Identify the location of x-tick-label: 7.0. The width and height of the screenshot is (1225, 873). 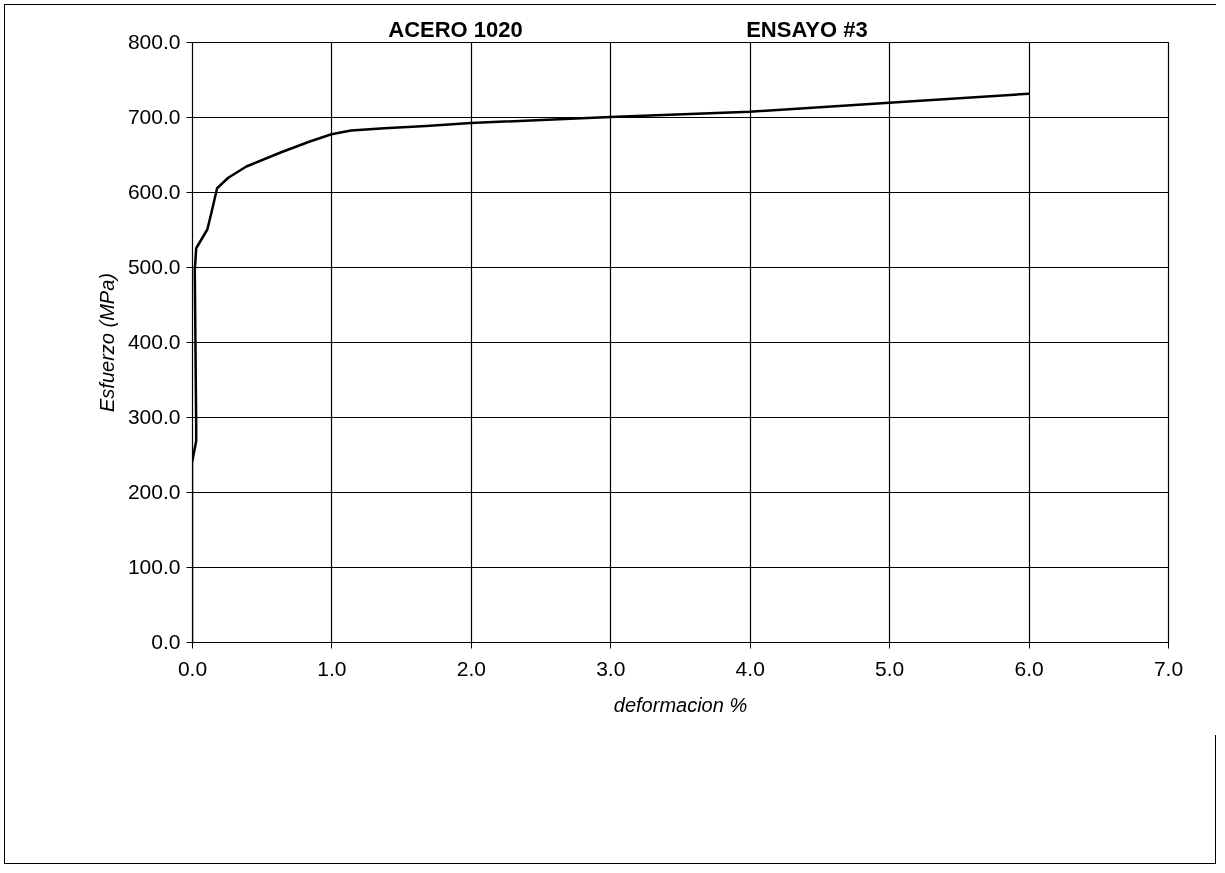
(1168, 668).